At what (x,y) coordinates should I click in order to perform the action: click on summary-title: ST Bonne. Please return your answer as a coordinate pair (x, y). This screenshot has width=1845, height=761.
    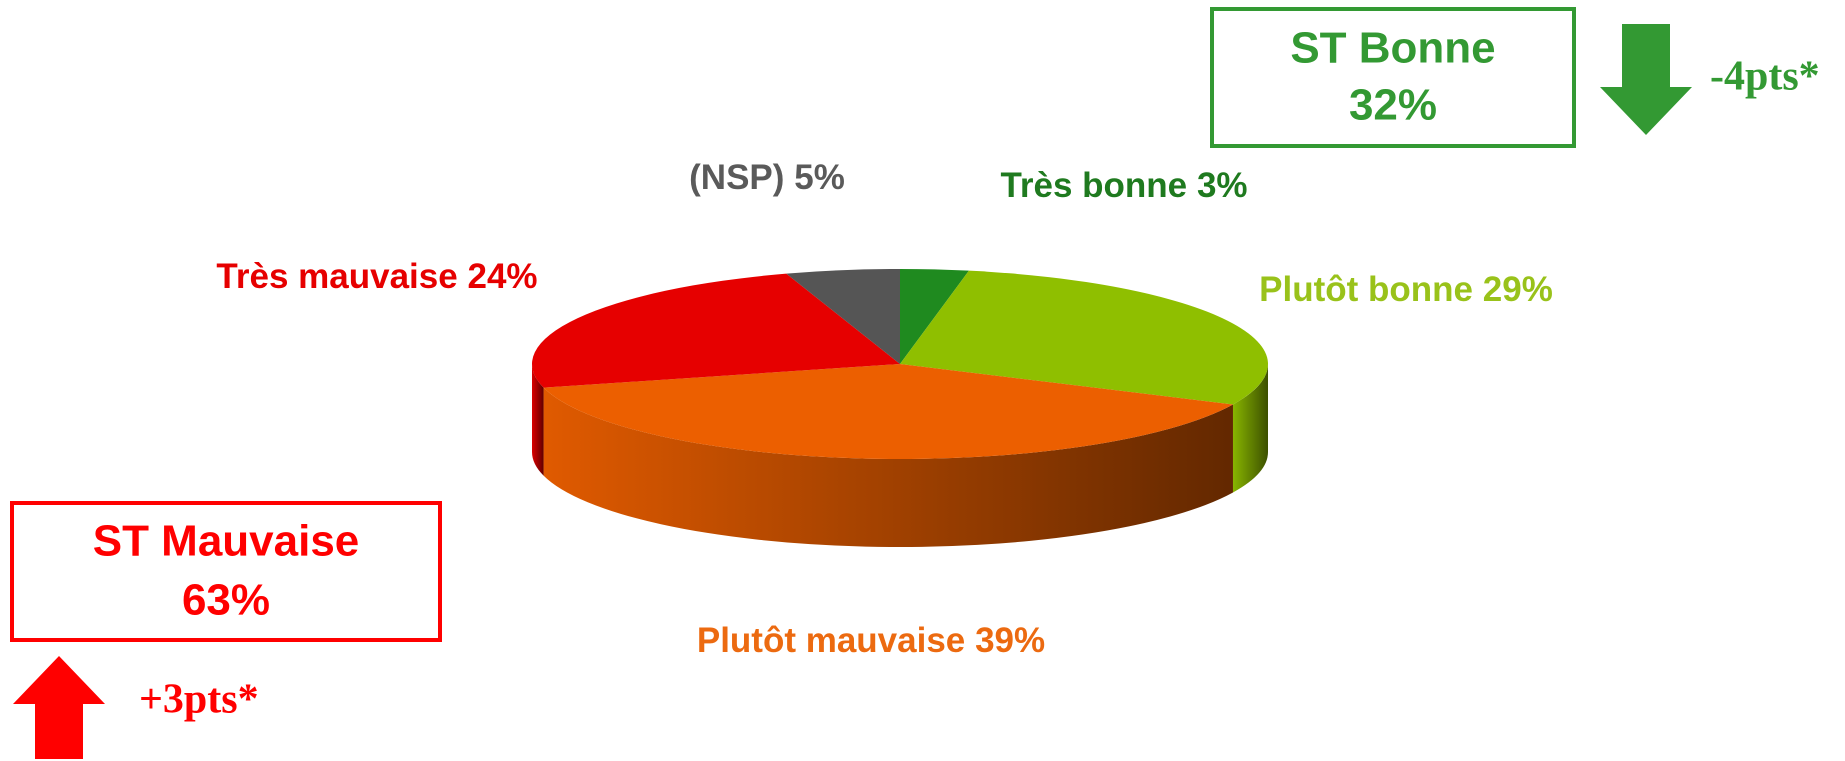
    Looking at the image, I should click on (1392, 48).